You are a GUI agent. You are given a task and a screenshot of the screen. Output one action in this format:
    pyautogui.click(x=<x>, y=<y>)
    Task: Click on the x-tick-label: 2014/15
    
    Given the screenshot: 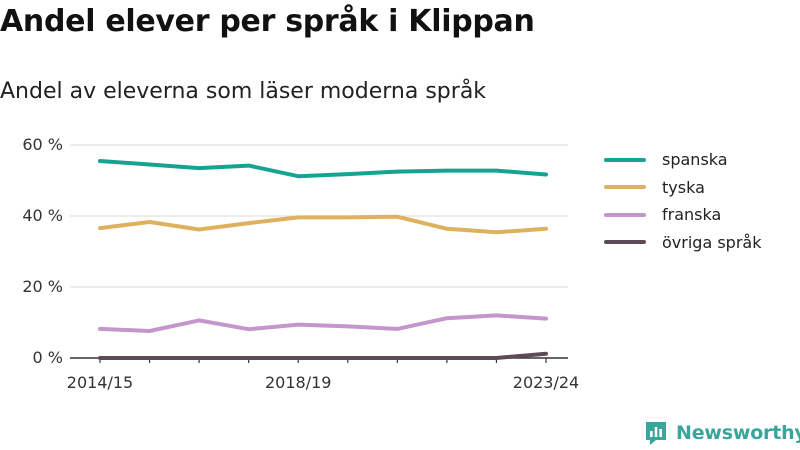 What is the action you would take?
    pyautogui.click(x=100, y=382)
    